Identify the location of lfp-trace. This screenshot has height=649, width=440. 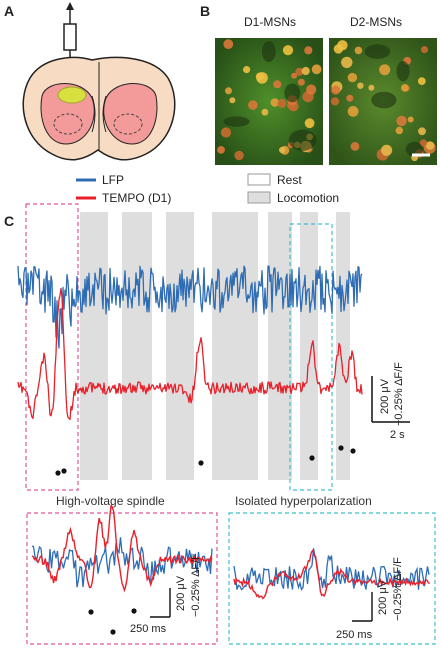
(190, 307).